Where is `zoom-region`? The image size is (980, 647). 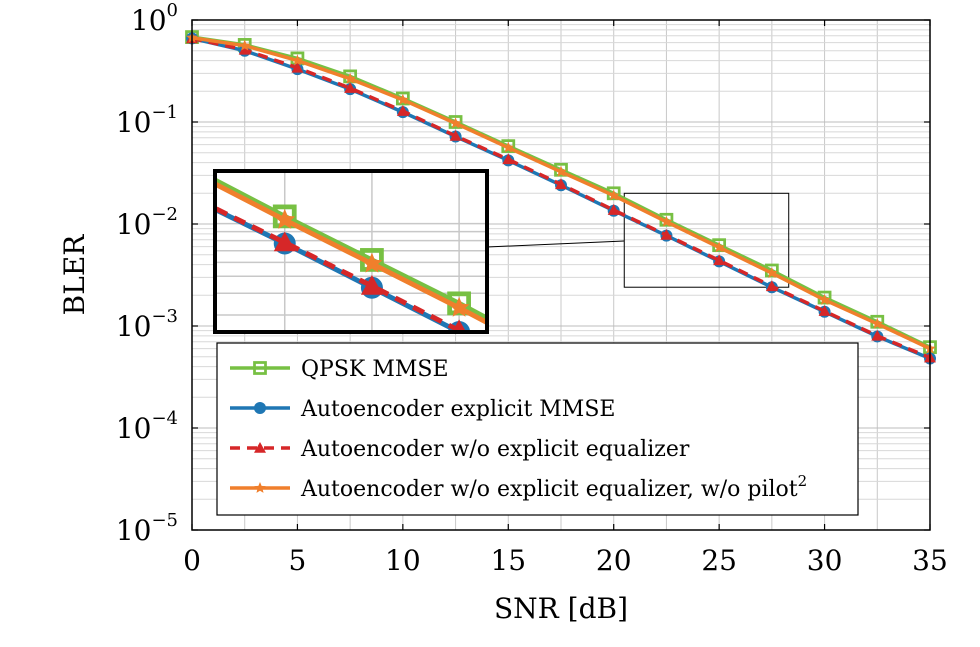
zoom-region is located at coordinates (706, 240).